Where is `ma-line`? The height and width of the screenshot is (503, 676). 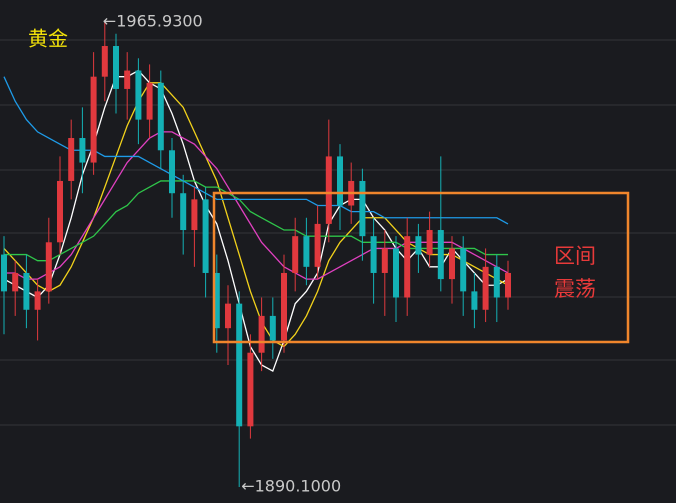 ma-line is located at coordinates (256, 221).